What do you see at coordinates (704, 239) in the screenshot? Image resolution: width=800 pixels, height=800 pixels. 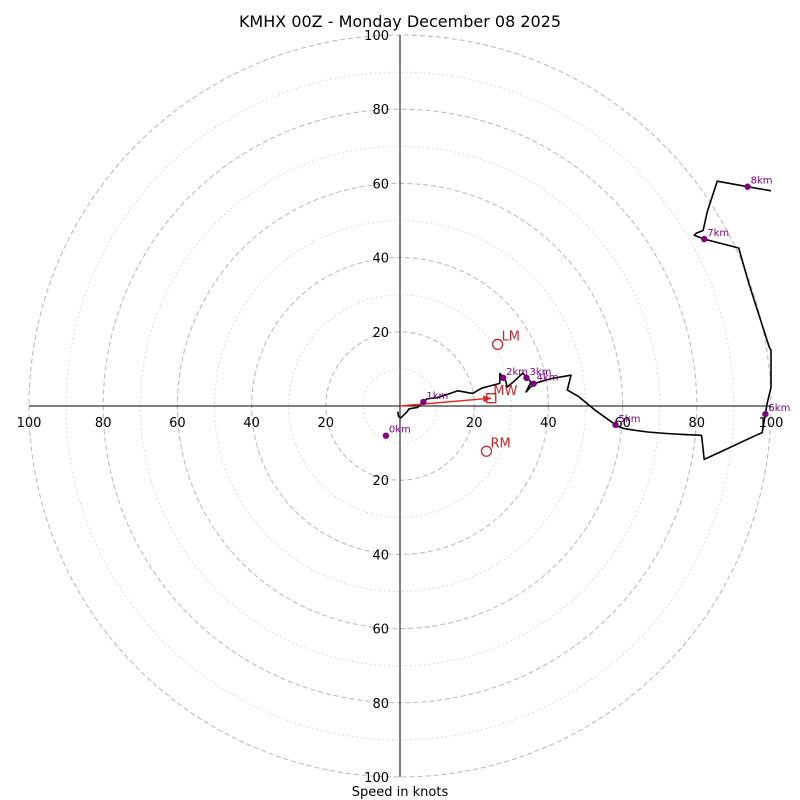 I see `height-marker-7km` at bounding box center [704, 239].